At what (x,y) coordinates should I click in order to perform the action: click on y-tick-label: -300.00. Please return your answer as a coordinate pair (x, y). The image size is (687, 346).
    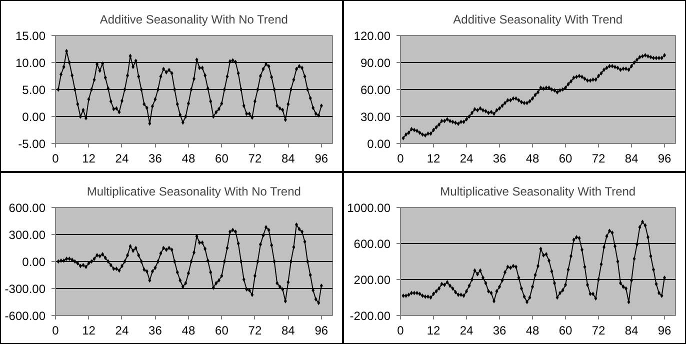
    Looking at the image, I should click on (25, 289).